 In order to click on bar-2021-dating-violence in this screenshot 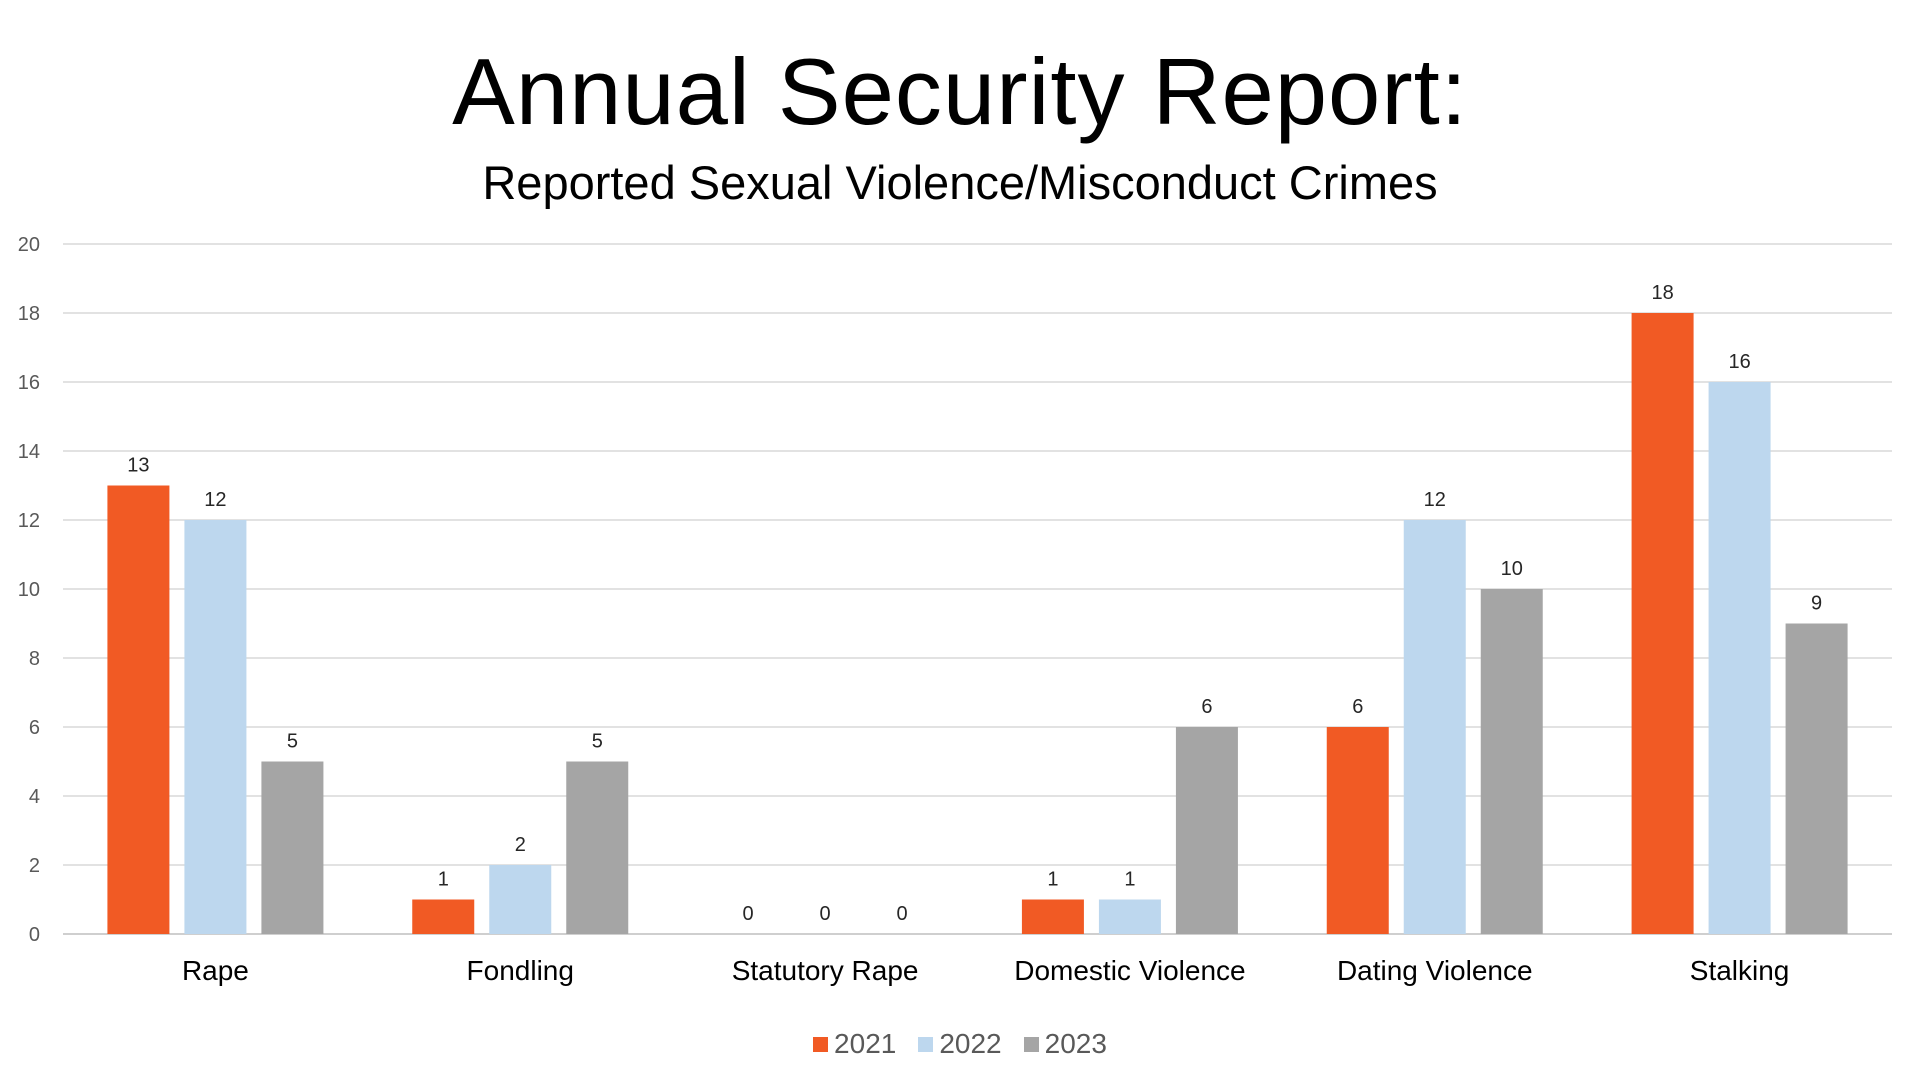, I will do `click(1357, 830)`.